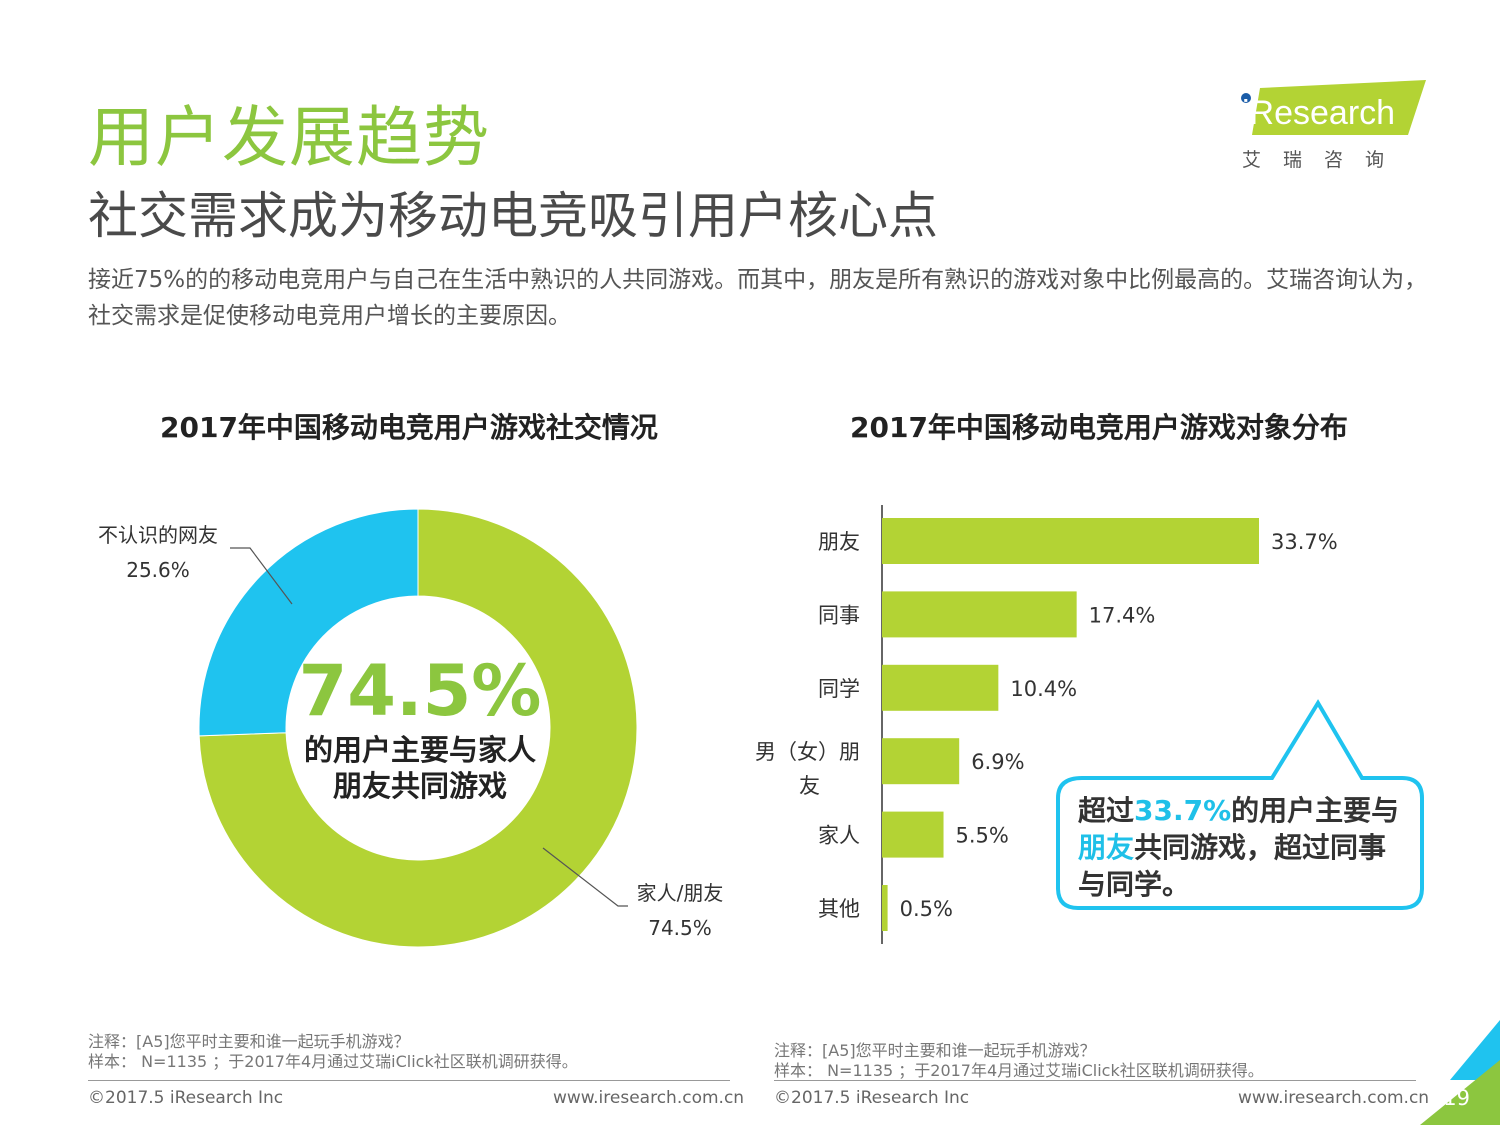 This screenshot has width=1500, height=1125. I want to click on footer-copyright-right: ©2017.5 iResearch Inc, so click(872, 1098).